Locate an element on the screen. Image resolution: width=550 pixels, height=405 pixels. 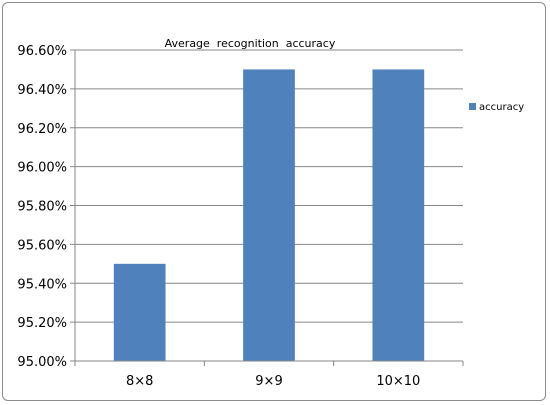
y-tick-label: 95.40% is located at coordinates (42, 284).